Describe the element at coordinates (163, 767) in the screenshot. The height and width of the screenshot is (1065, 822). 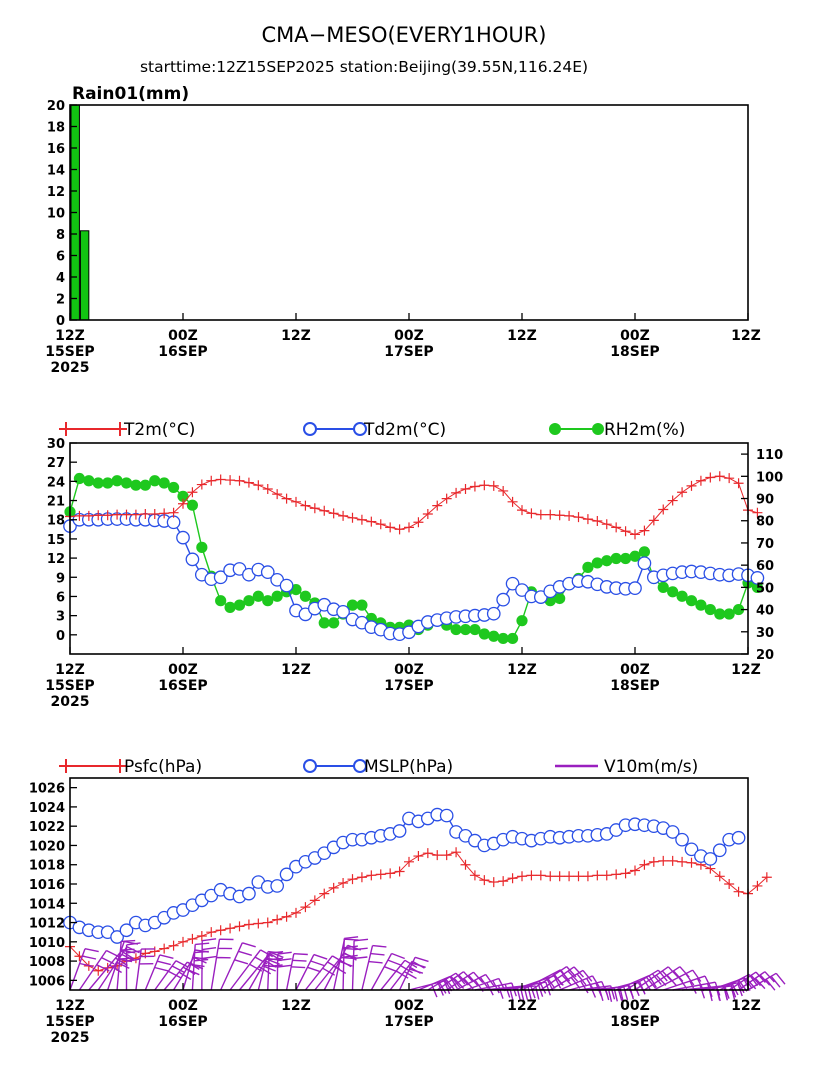
I see `legend-psfc-label: Psfc(hPa)` at that location.